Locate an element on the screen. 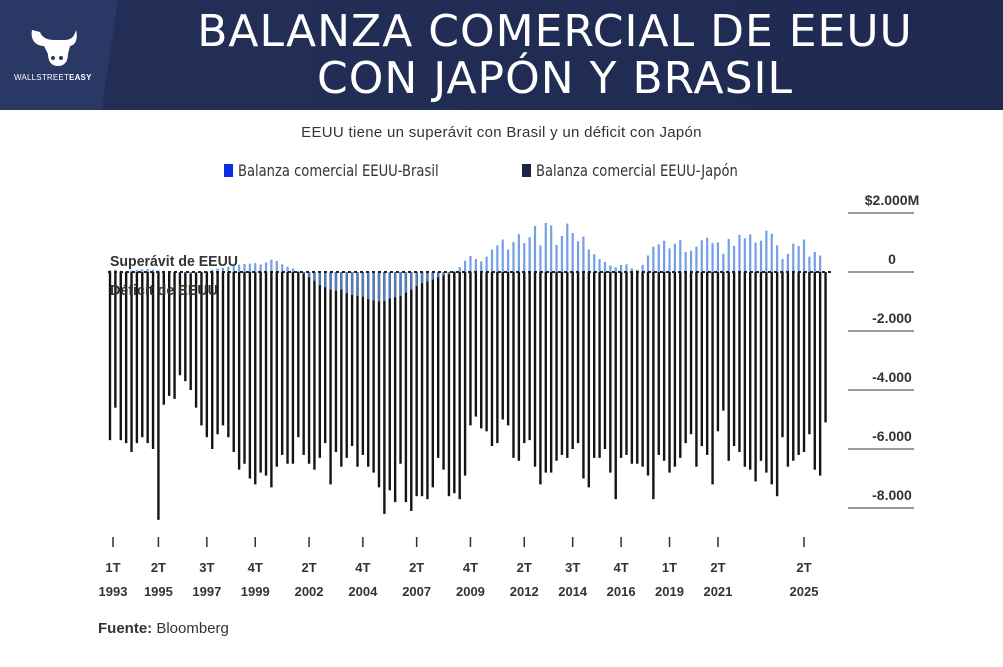  x-tick-year: 2021 is located at coordinates (717, 591).